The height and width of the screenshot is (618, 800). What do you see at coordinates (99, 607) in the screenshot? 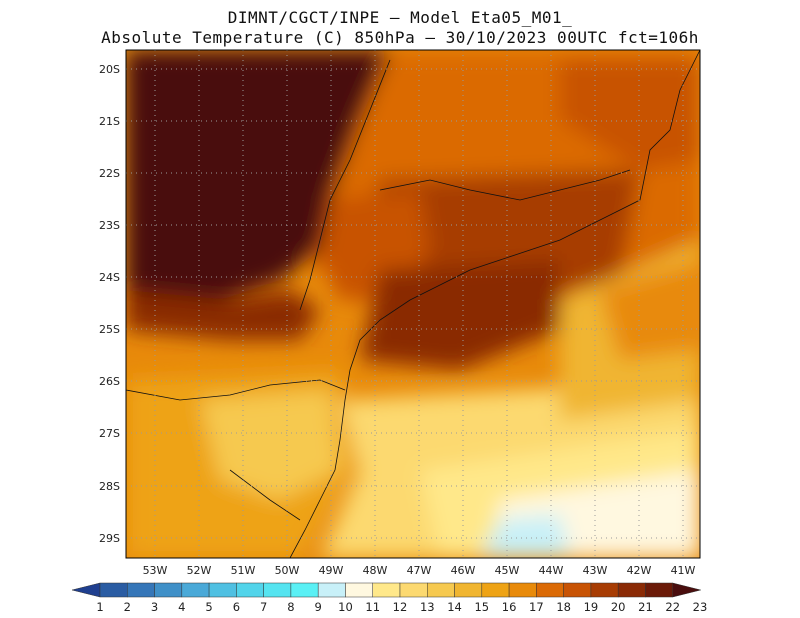
I see `colorbar-label: 1` at bounding box center [99, 607].